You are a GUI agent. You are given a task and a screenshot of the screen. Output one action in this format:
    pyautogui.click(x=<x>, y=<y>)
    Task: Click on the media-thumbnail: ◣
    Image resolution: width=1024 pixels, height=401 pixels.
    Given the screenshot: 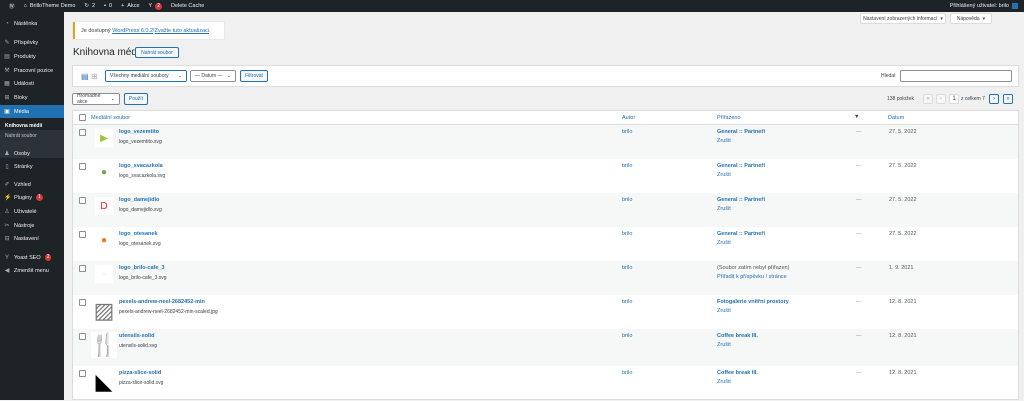 What is the action you would take?
    pyautogui.click(x=104, y=382)
    